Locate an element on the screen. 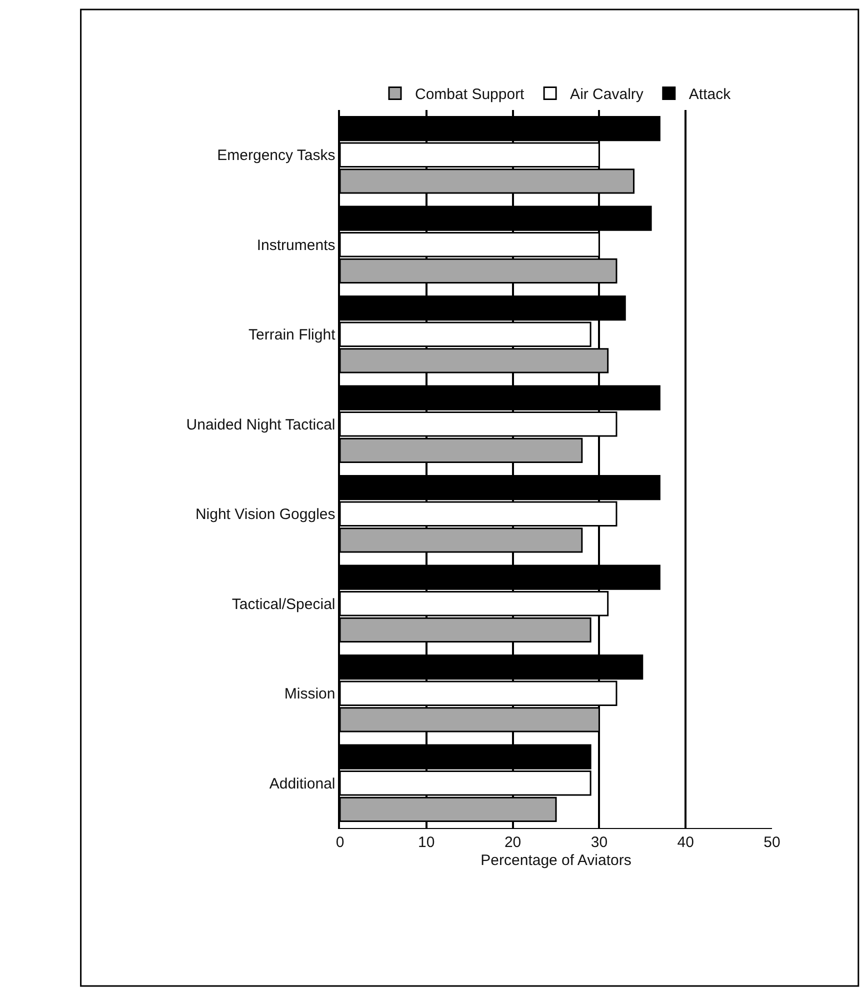 The image size is (867, 993). y-tick-label: Emergency Tasks is located at coordinates (276, 155).